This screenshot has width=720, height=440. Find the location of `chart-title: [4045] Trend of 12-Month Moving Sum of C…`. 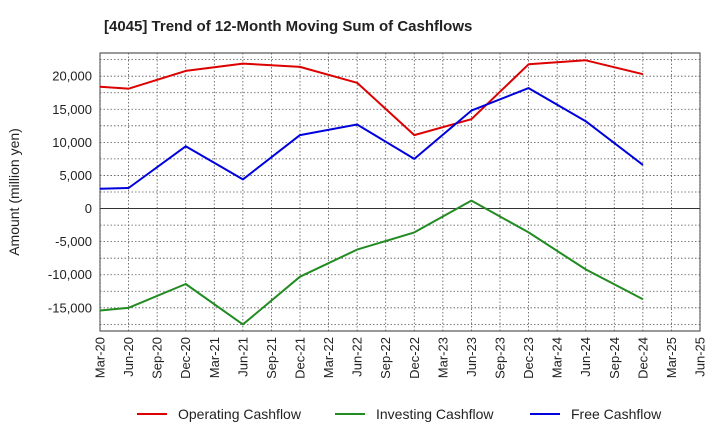

chart-title: [4045] Trend of 12-Month Moving Sum of C… is located at coordinates (288, 26).